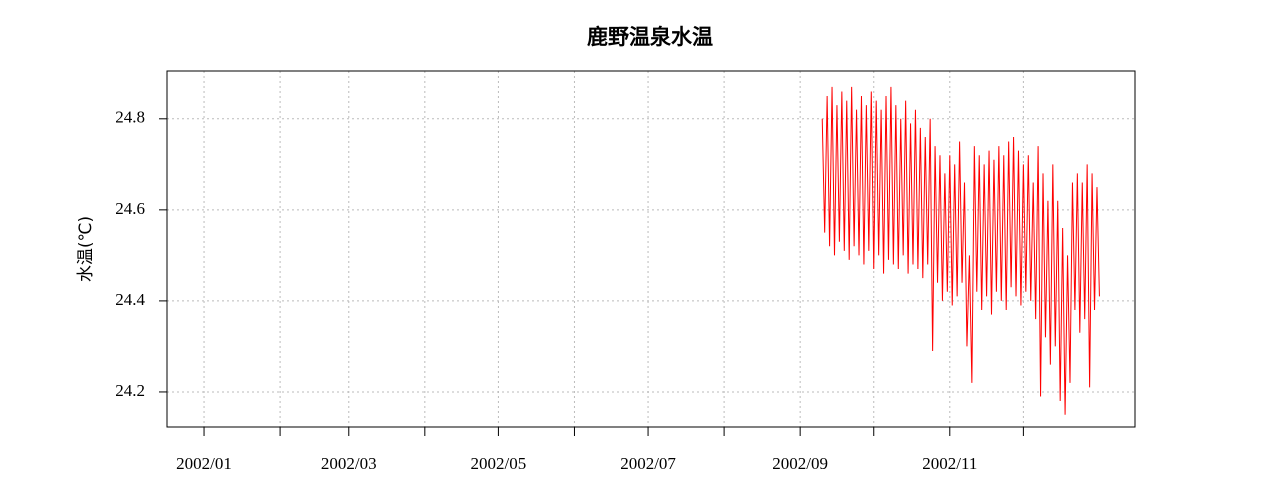 The image size is (1280, 500). What do you see at coordinates (949, 463) in the screenshot?
I see `x-tick-label: 2002/11` at bounding box center [949, 463].